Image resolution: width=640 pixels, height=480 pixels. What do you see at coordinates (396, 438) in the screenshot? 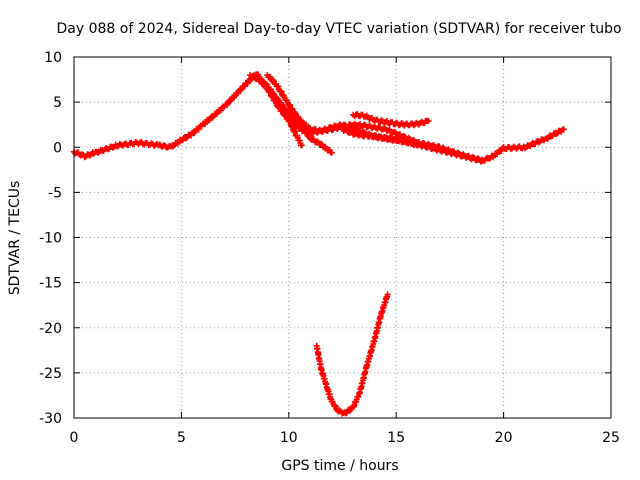
I see `x-tick-label: 15` at bounding box center [396, 438].